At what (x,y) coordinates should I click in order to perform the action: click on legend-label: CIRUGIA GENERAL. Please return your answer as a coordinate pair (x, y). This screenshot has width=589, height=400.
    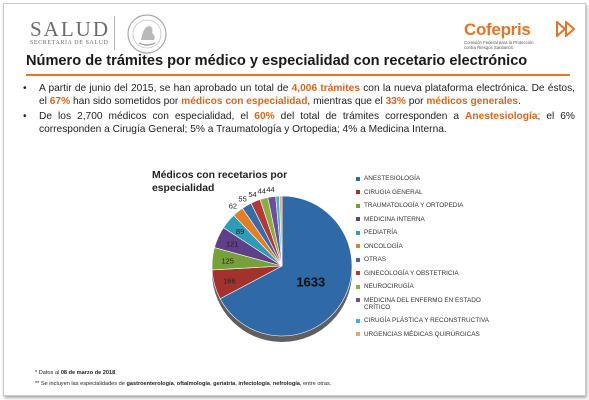
    Looking at the image, I should click on (393, 192).